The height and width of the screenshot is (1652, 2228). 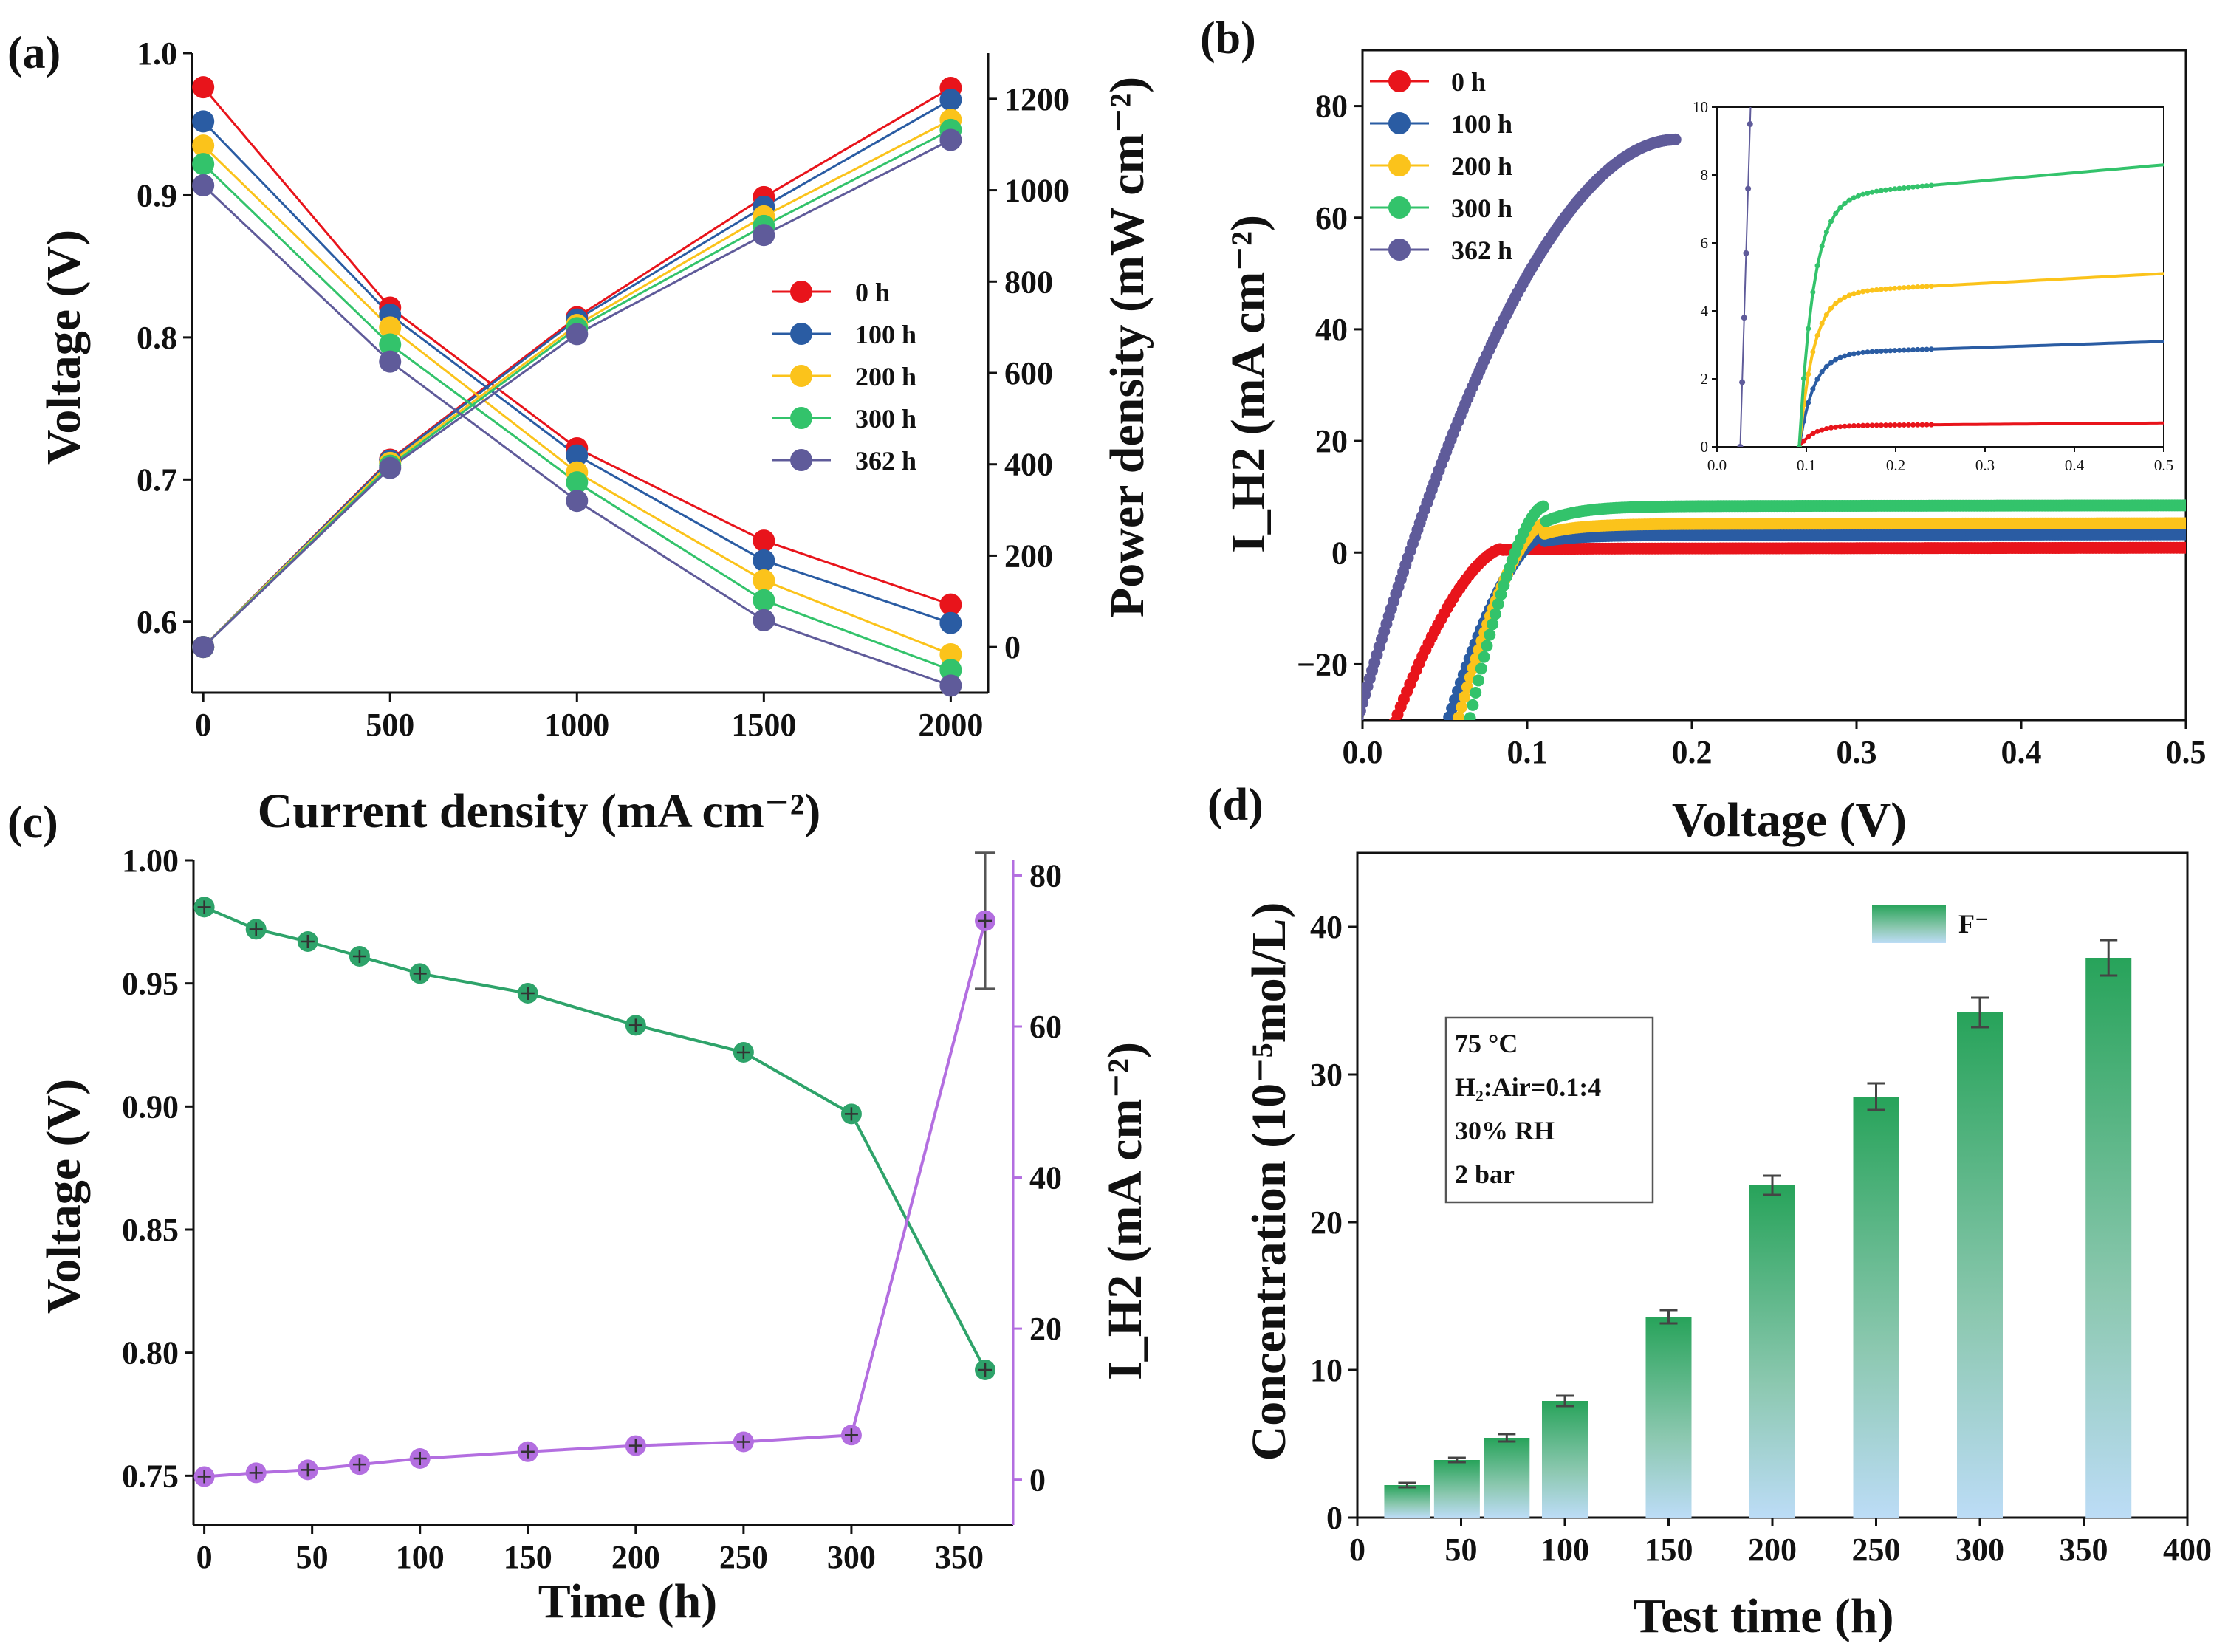 I want to click on d-xlabel: Test time (h), so click(x=1763, y=1616).